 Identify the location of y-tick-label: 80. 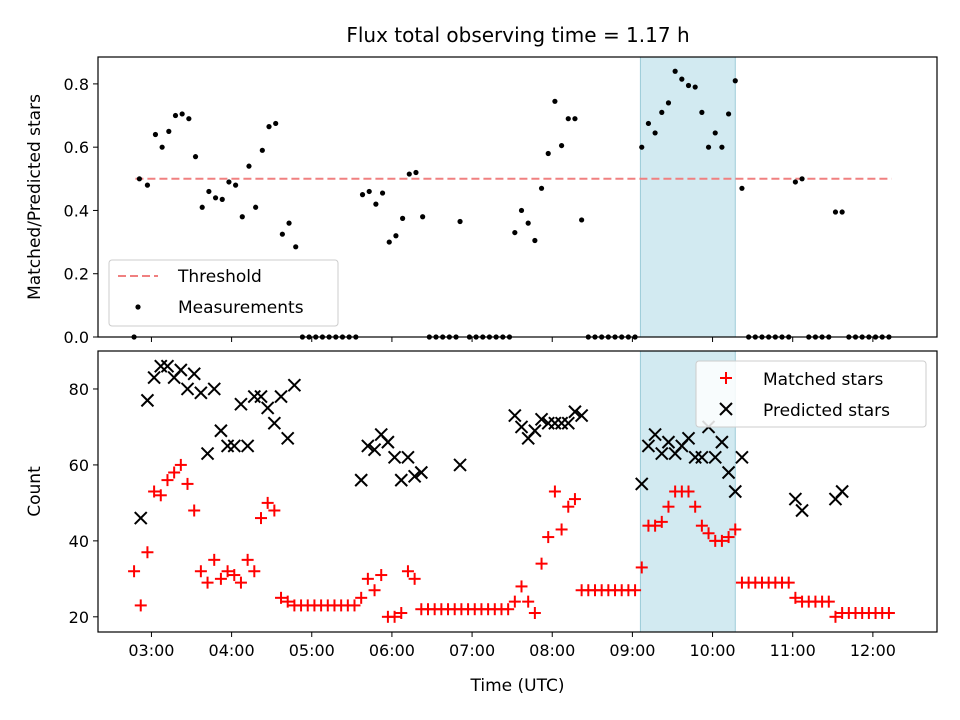
(79, 389).